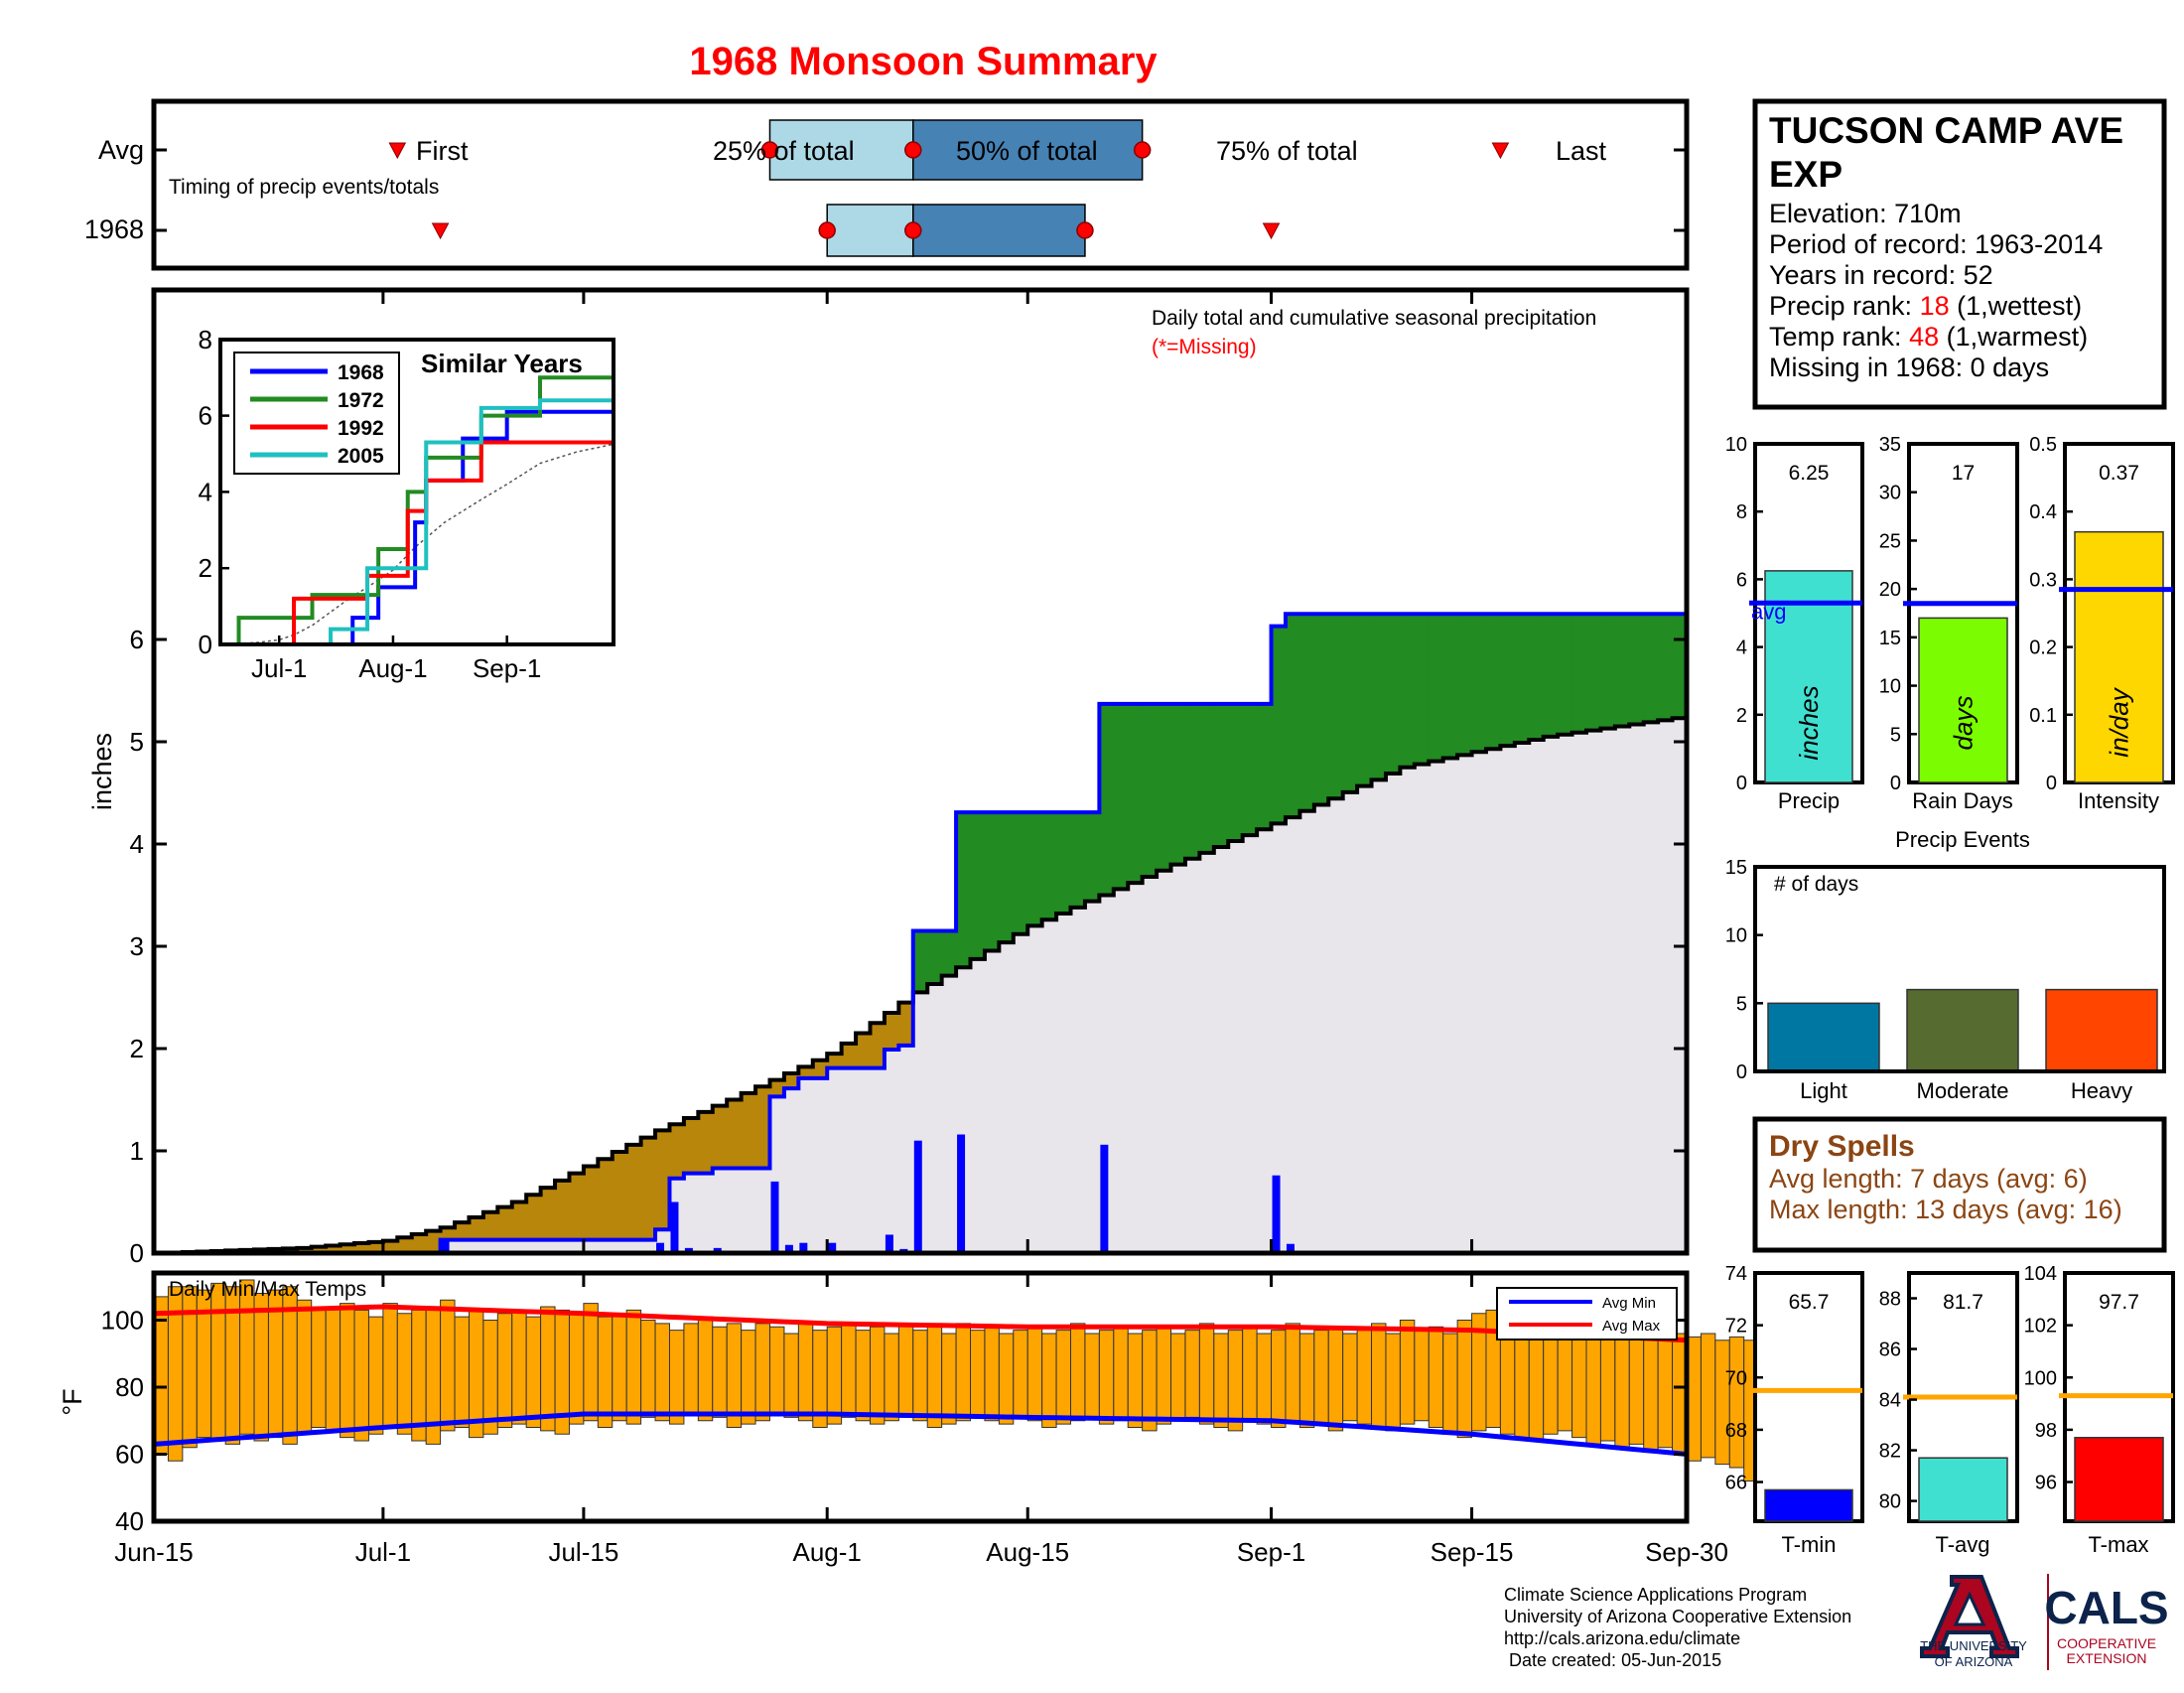  Describe the element at coordinates (114, 229) in the screenshot. I see `timing-row-label-1968: 1968` at that location.